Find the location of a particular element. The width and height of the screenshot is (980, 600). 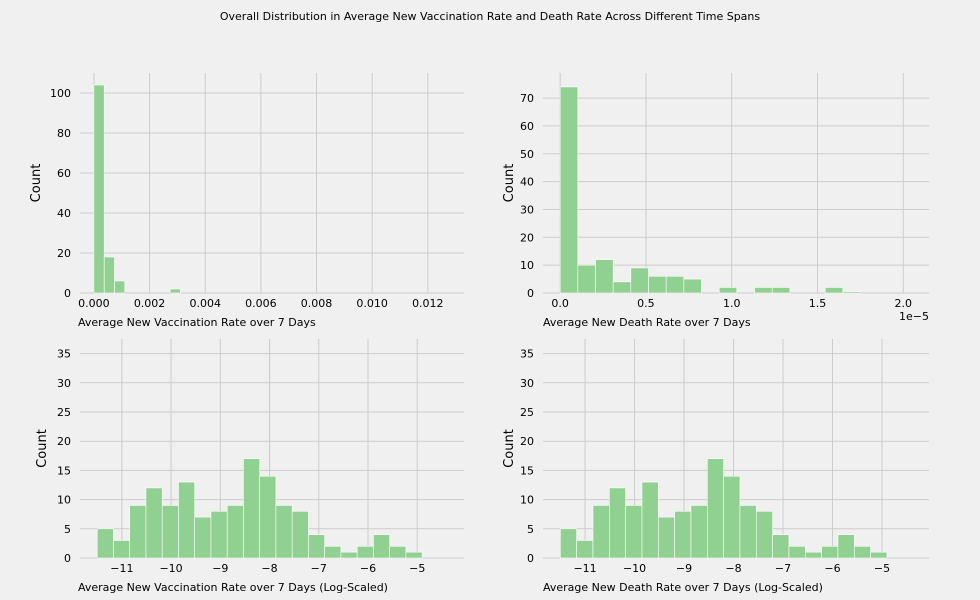

y-tick-label: 100 is located at coordinates (60, 93).